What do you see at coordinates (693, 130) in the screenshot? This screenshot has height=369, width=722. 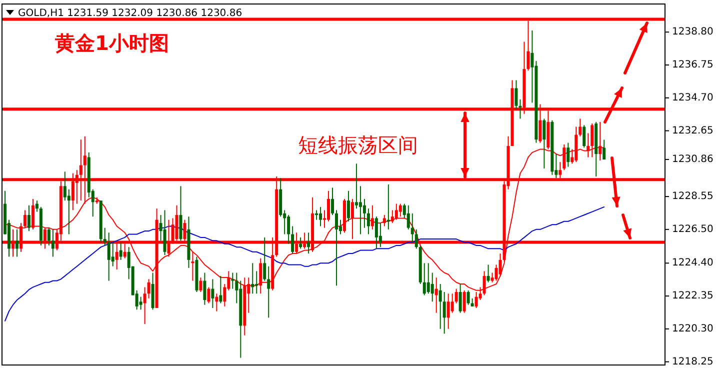 I see `y-tick-label: 1232.65` at bounding box center [693, 130].